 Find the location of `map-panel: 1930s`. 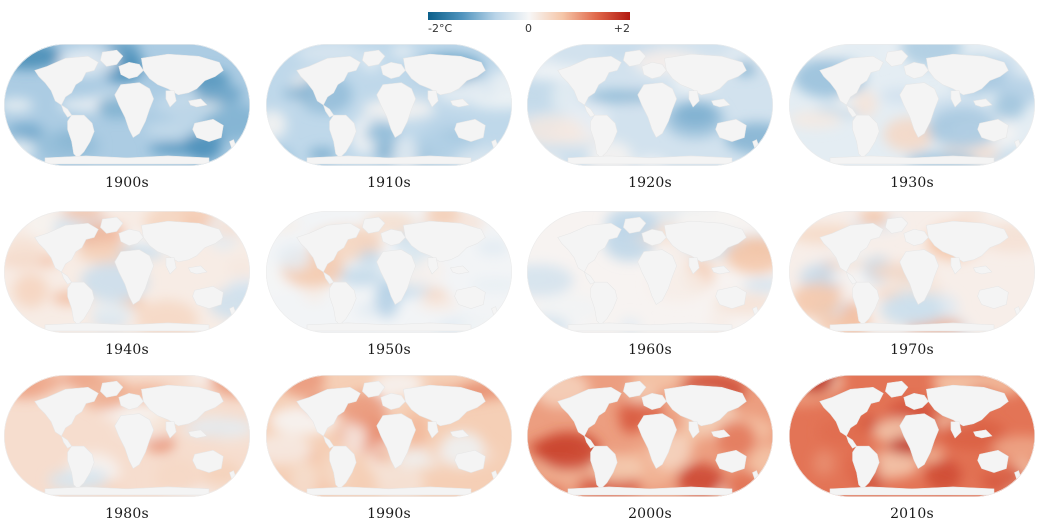

map-panel: 1930s is located at coordinates (912, 119).